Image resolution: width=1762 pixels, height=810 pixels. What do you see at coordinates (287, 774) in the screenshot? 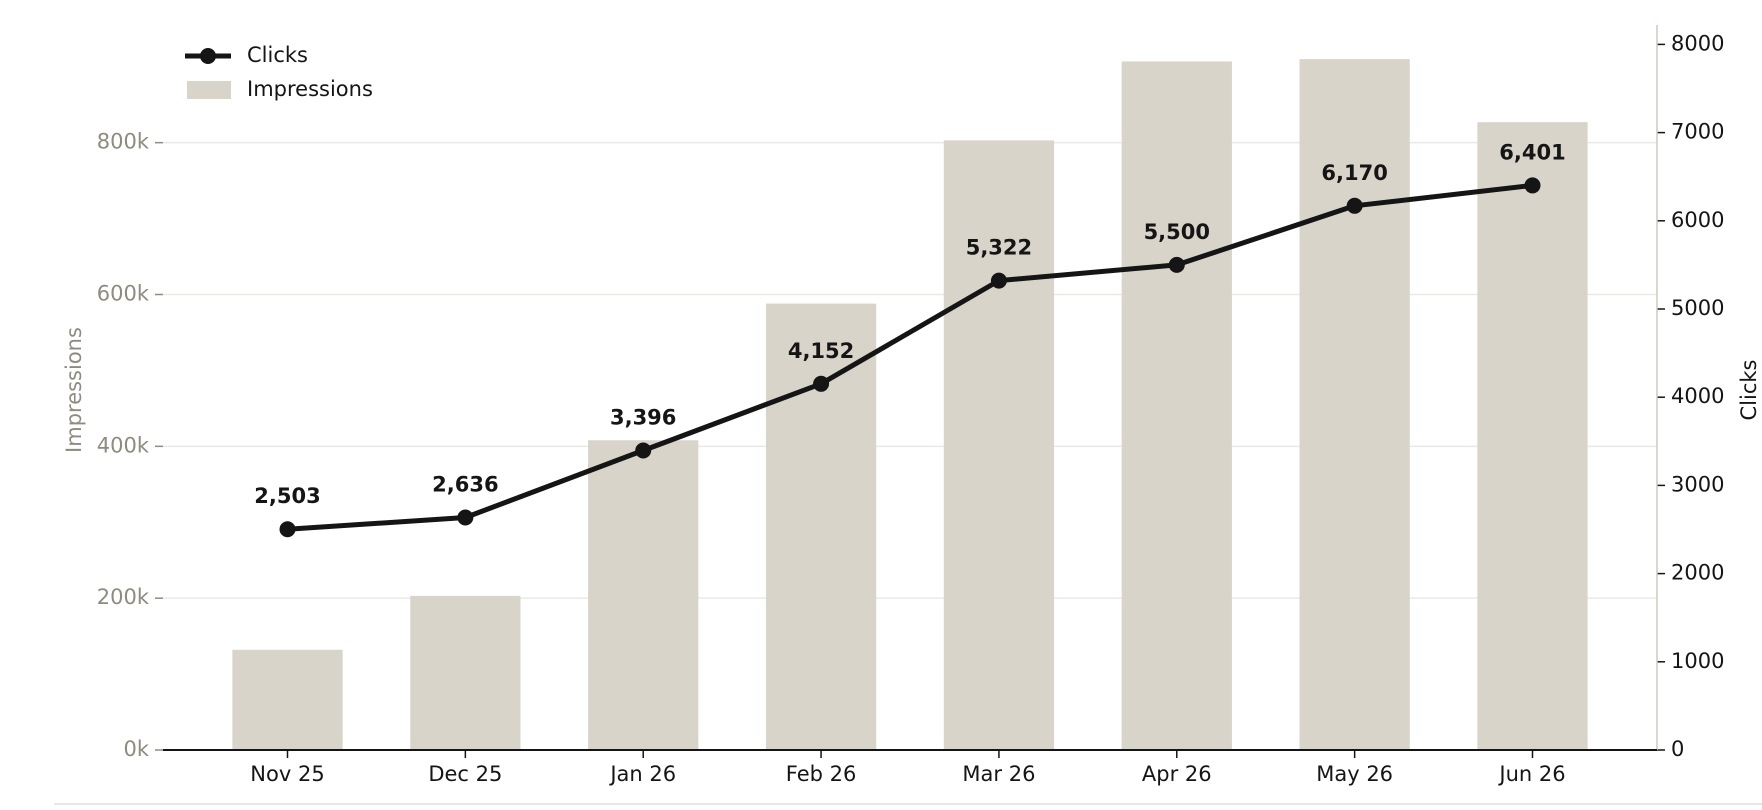
I see `x-tick-label: Nov 25` at bounding box center [287, 774].